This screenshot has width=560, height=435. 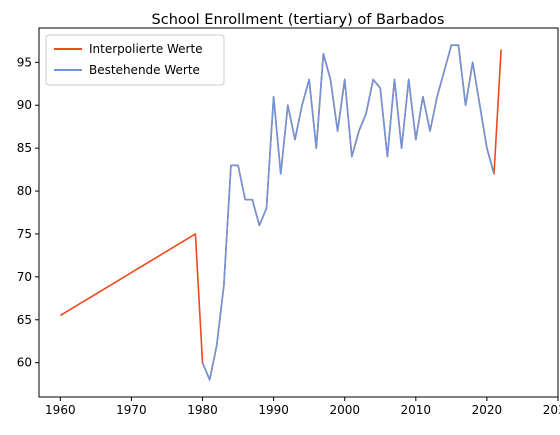 I want to click on x-axis: 1960 1970 1980 1990 2000 2010 2020 2030, so click(x=302, y=407).